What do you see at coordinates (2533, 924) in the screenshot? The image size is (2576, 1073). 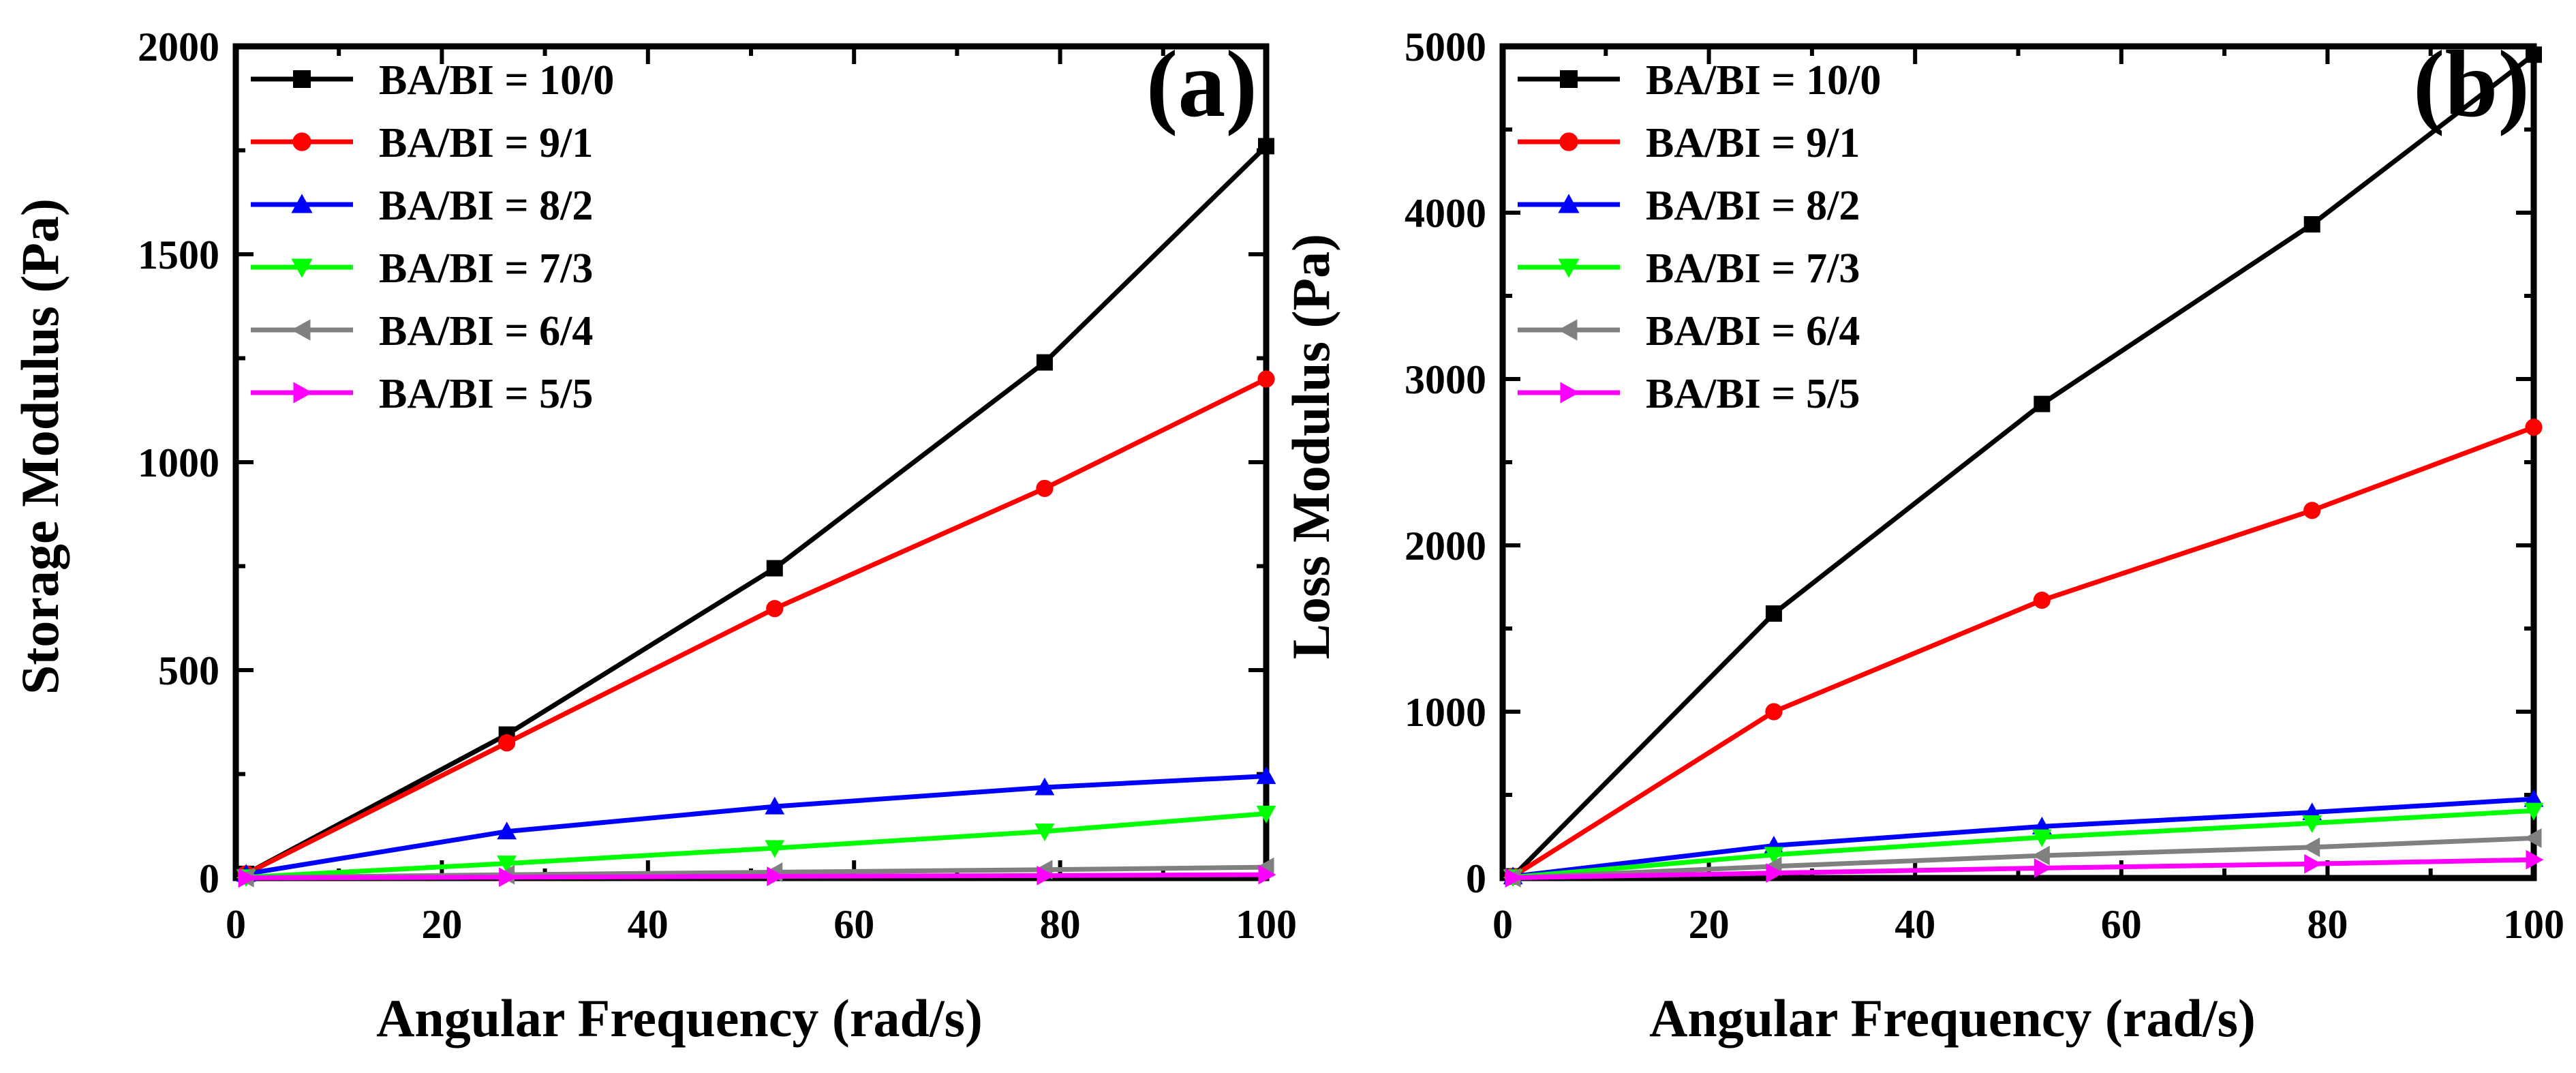 I see `panel-b-x-tick-label: 100` at bounding box center [2533, 924].